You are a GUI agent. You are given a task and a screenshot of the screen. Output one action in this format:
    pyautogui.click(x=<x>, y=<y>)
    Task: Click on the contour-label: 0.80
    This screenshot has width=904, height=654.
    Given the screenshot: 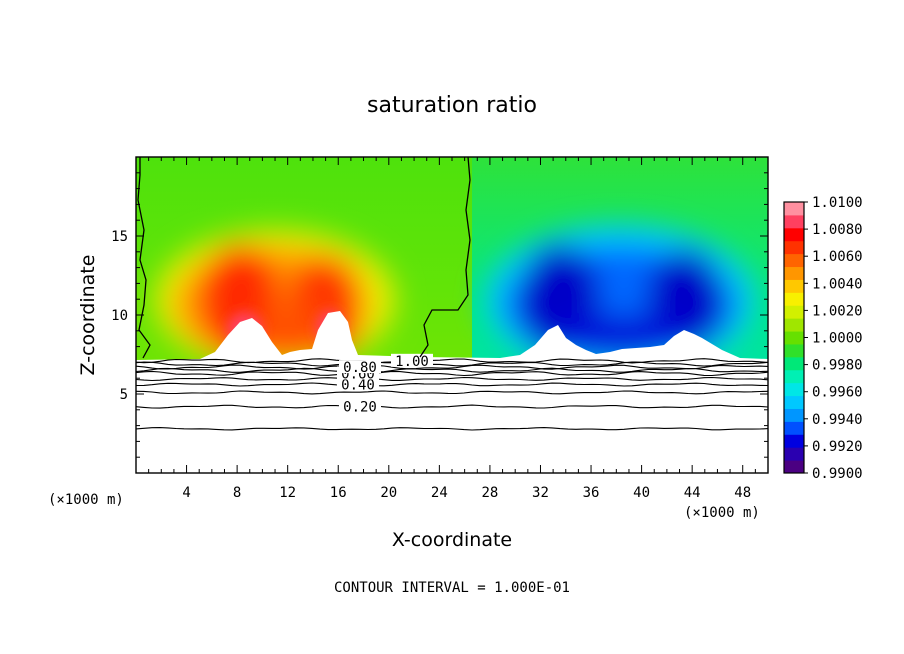 What is the action you would take?
    pyautogui.click(x=360, y=368)
    